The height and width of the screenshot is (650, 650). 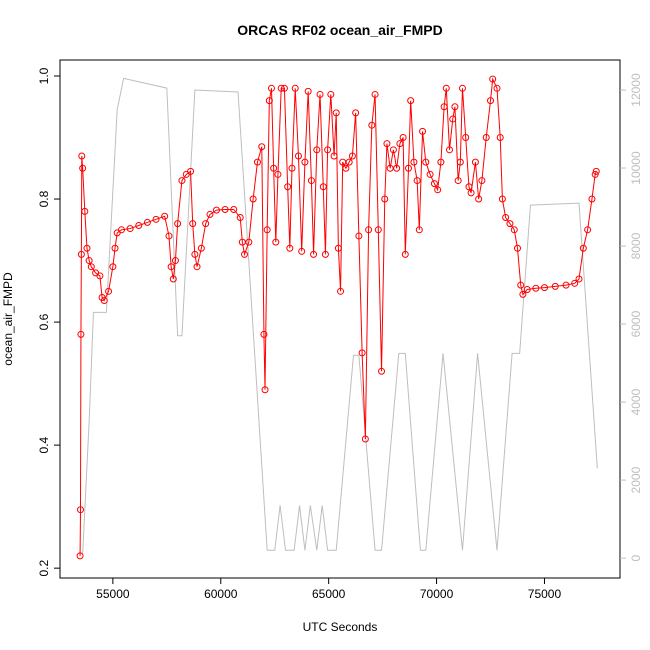 I want to click on y-tick-label: 1.0, so click(x=44, y=75).